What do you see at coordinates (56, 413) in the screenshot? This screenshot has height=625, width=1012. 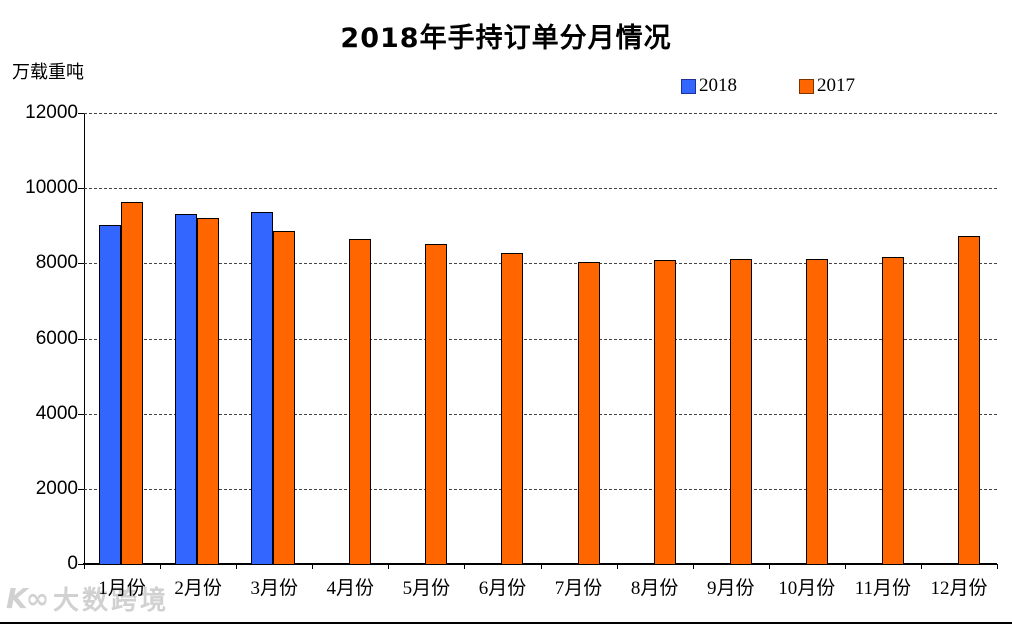 I see `y-tick-label-4000: 4000` at bounding box center [56, 413].